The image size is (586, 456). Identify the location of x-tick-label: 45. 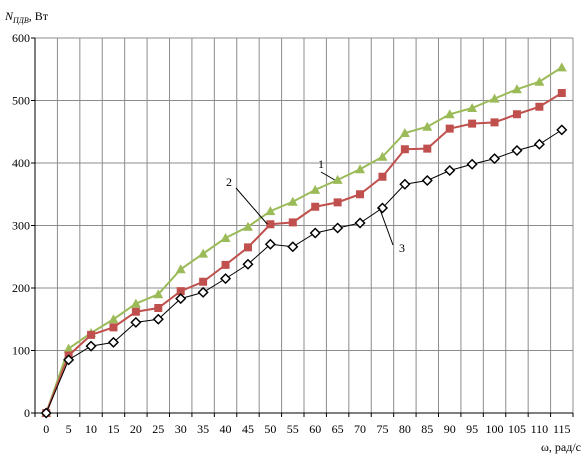
(248, 429).